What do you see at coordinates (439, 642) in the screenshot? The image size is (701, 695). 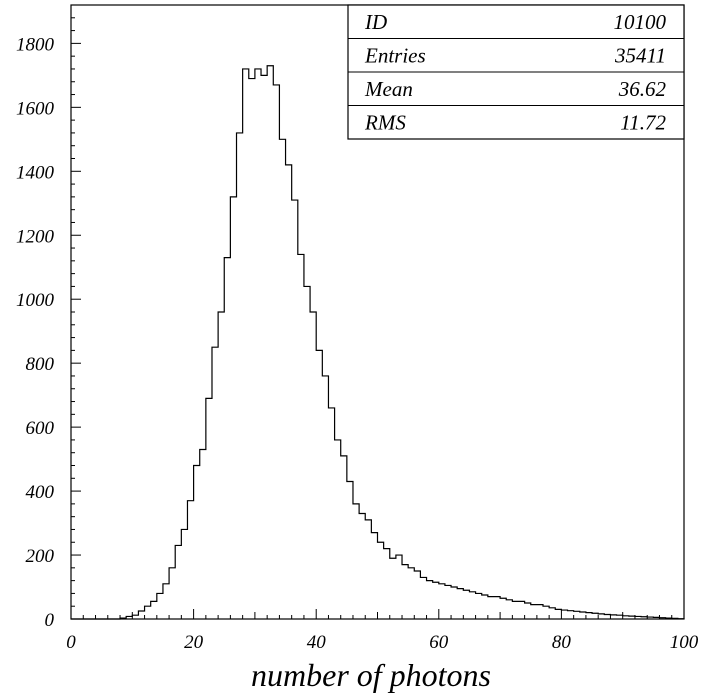 I see `x-tick-label: 60` at bounding box center [439, 642].